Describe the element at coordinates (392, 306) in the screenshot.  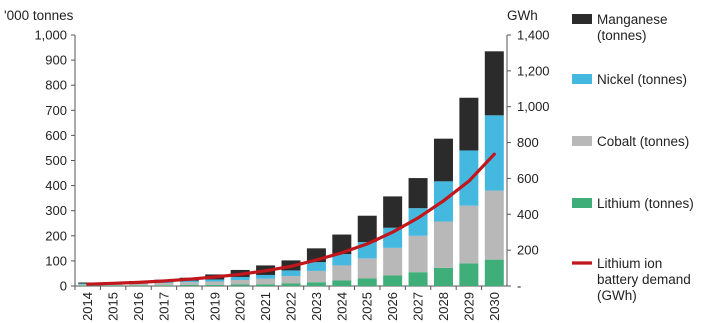
I see `x-tick-label: 2026` at that location.